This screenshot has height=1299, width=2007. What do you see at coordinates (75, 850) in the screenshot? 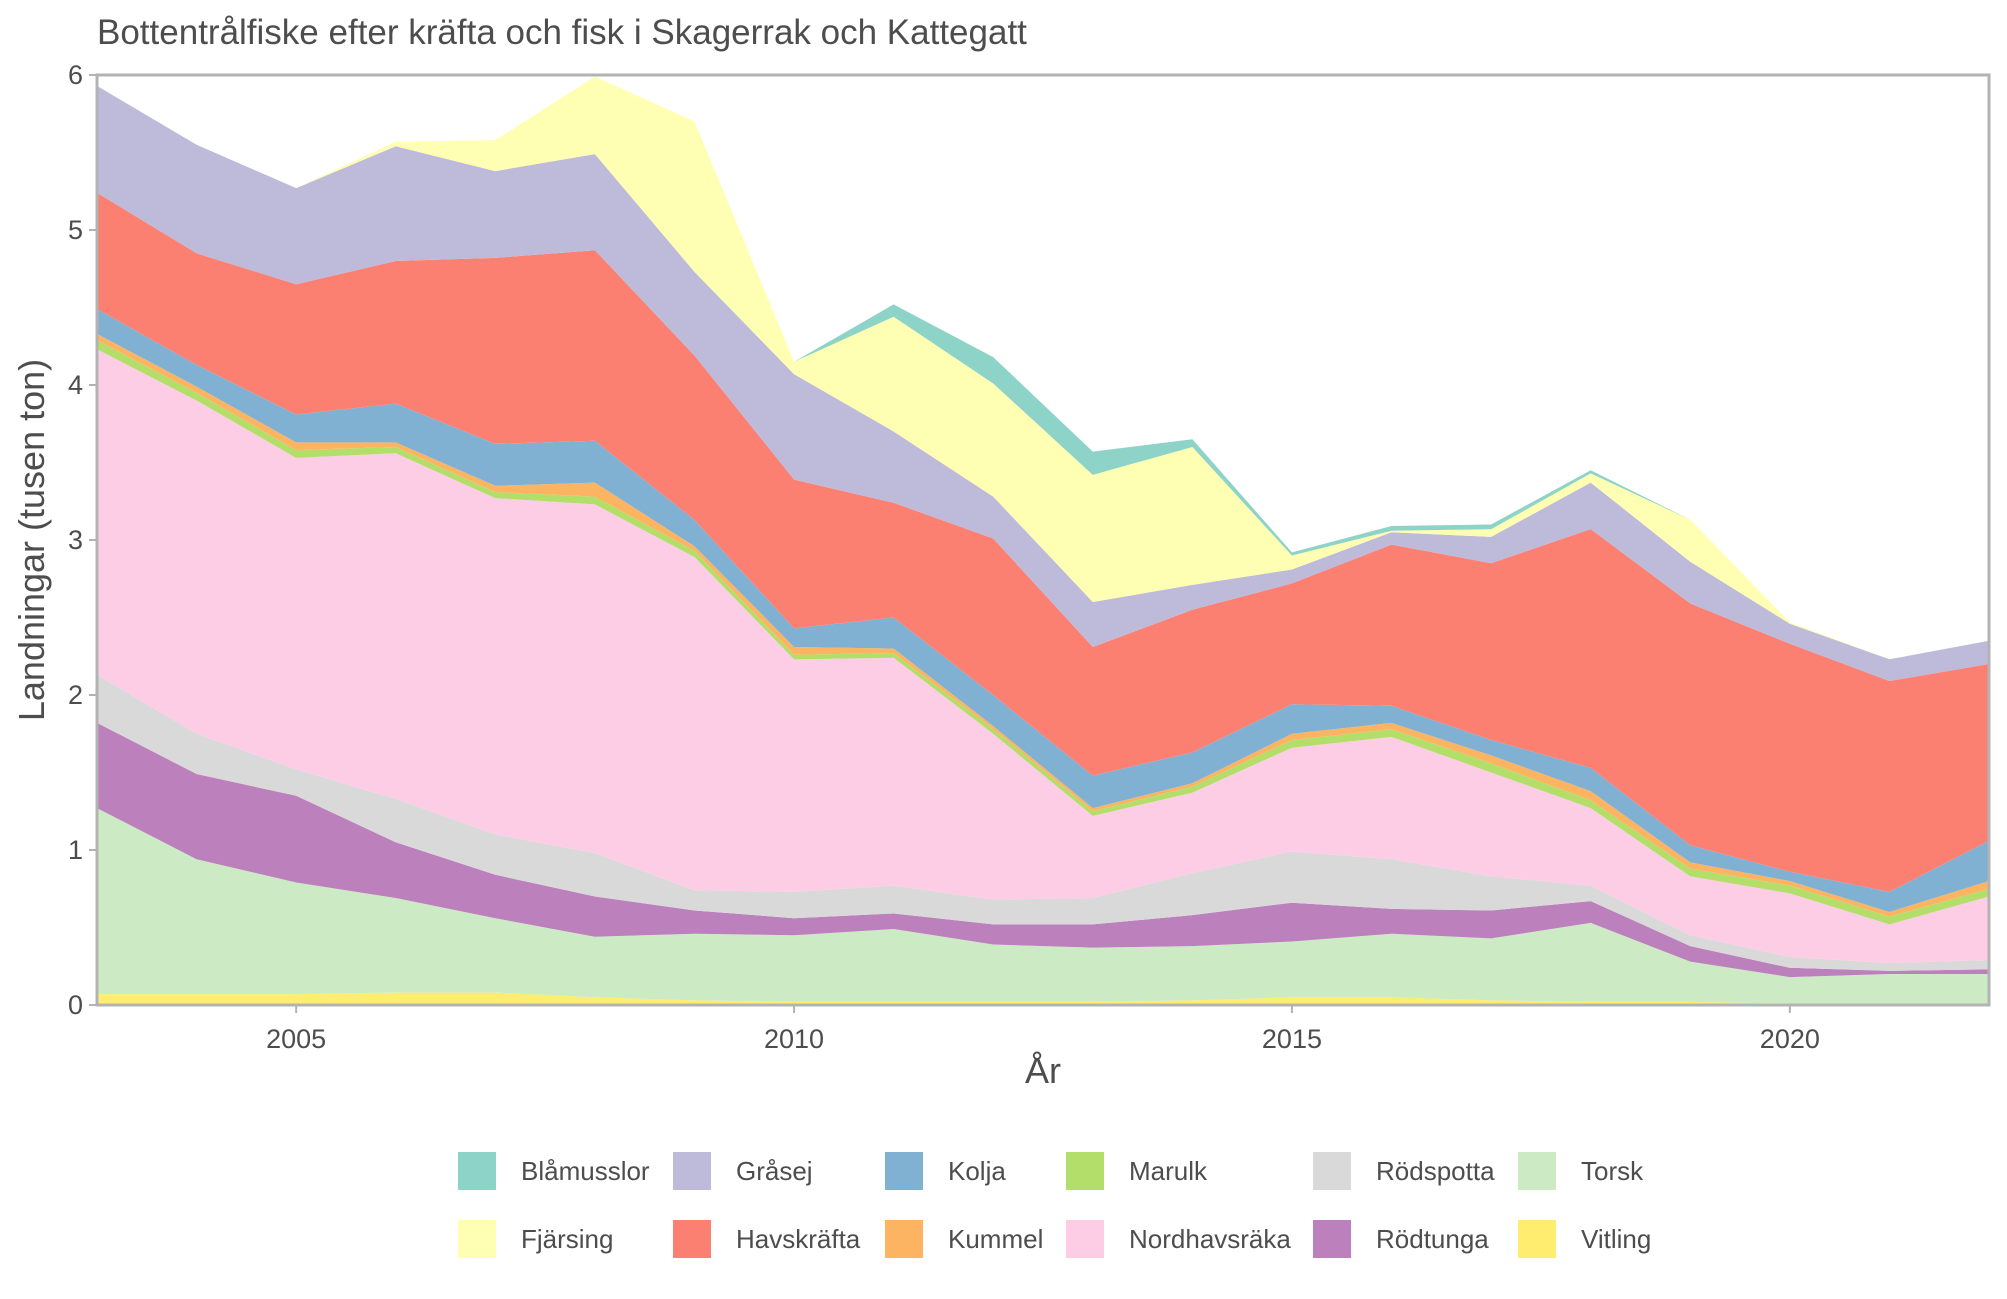
I see `y-tick-label: 1` at bounding box center [75, 850].